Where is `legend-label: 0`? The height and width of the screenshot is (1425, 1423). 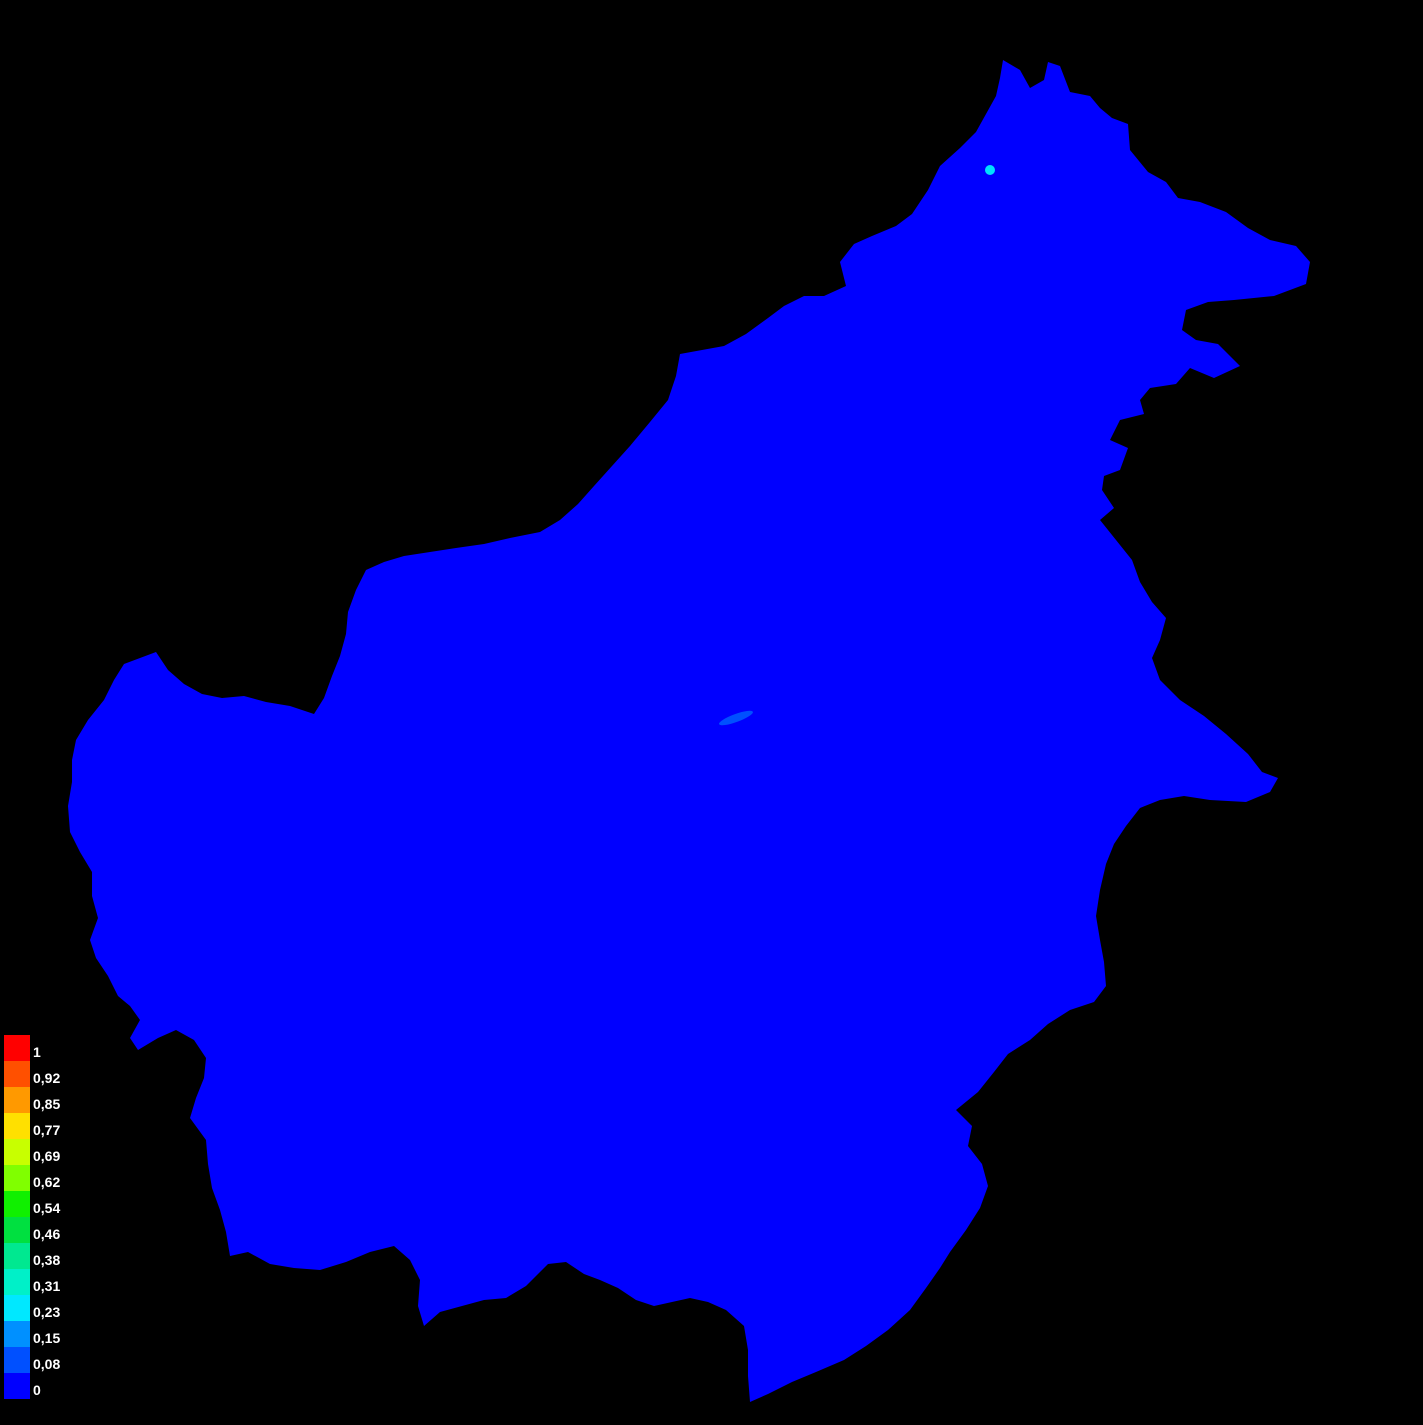 legend-label: 0 is located at coordinates (37, 1390).